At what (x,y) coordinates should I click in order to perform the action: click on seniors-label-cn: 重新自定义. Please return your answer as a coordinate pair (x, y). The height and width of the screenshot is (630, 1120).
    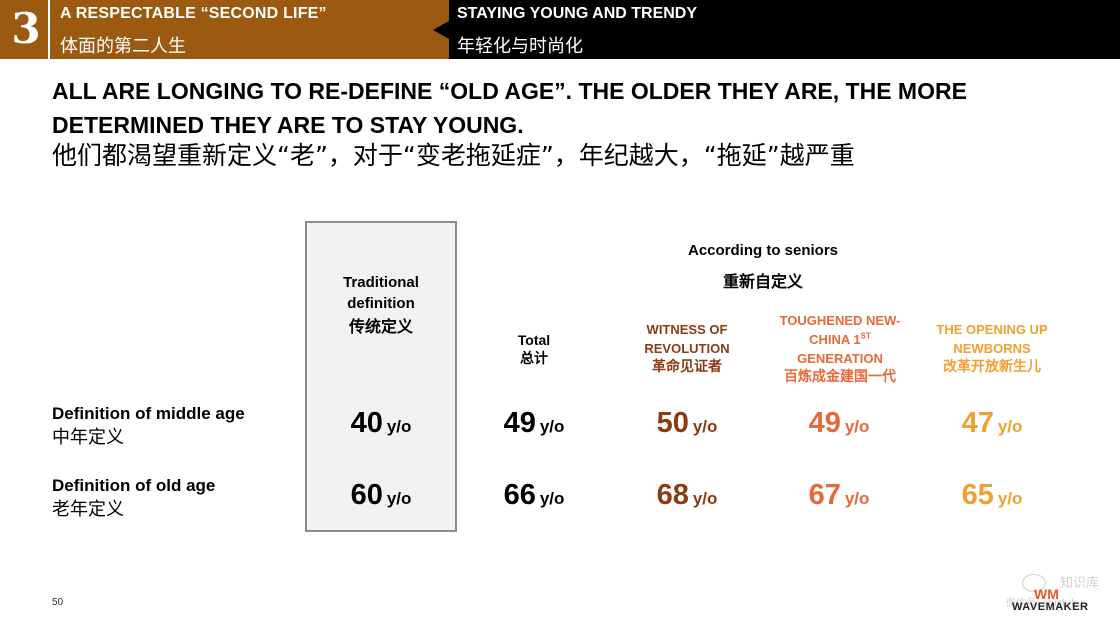
    Looking at the image, I should click on (762, 281).